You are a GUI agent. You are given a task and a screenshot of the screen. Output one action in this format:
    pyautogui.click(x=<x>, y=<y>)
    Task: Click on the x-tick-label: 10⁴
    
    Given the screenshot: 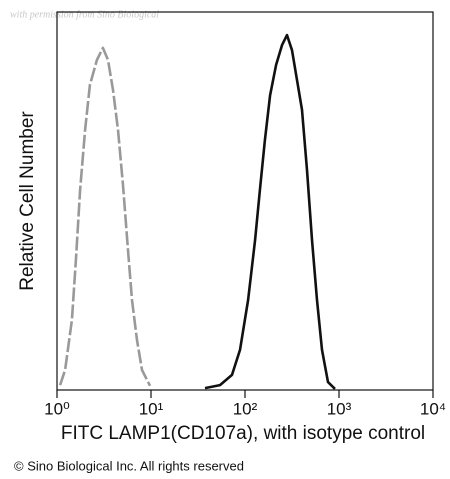 What is the action you would take?
    pyautogui.click(x=433, y=408)
    